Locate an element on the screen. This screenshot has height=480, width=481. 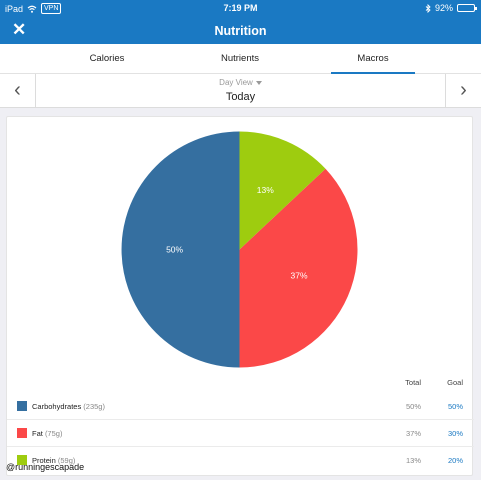
tab-calories: Calories is located at coordinates (107, 58).